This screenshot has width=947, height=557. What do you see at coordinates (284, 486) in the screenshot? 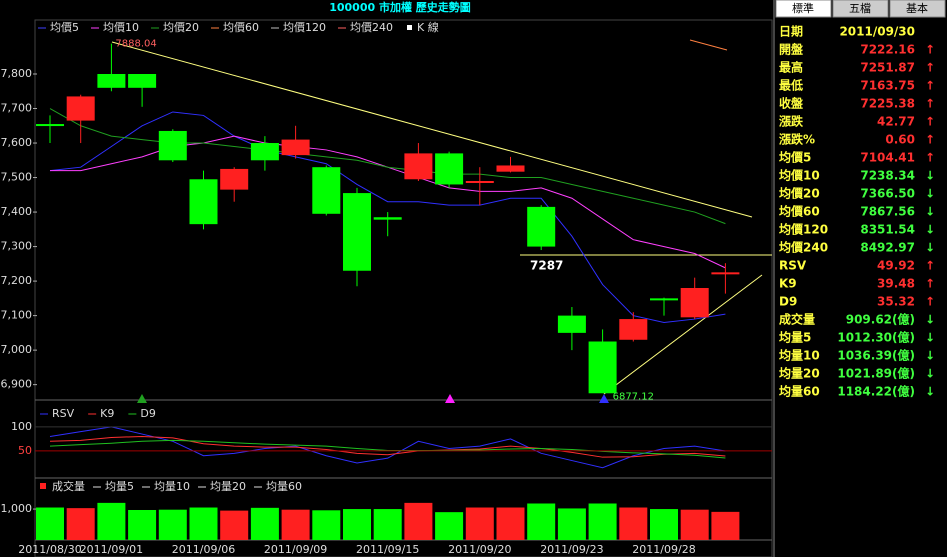
I see `legend-label: 均量60` at bounding box center [284, 486].